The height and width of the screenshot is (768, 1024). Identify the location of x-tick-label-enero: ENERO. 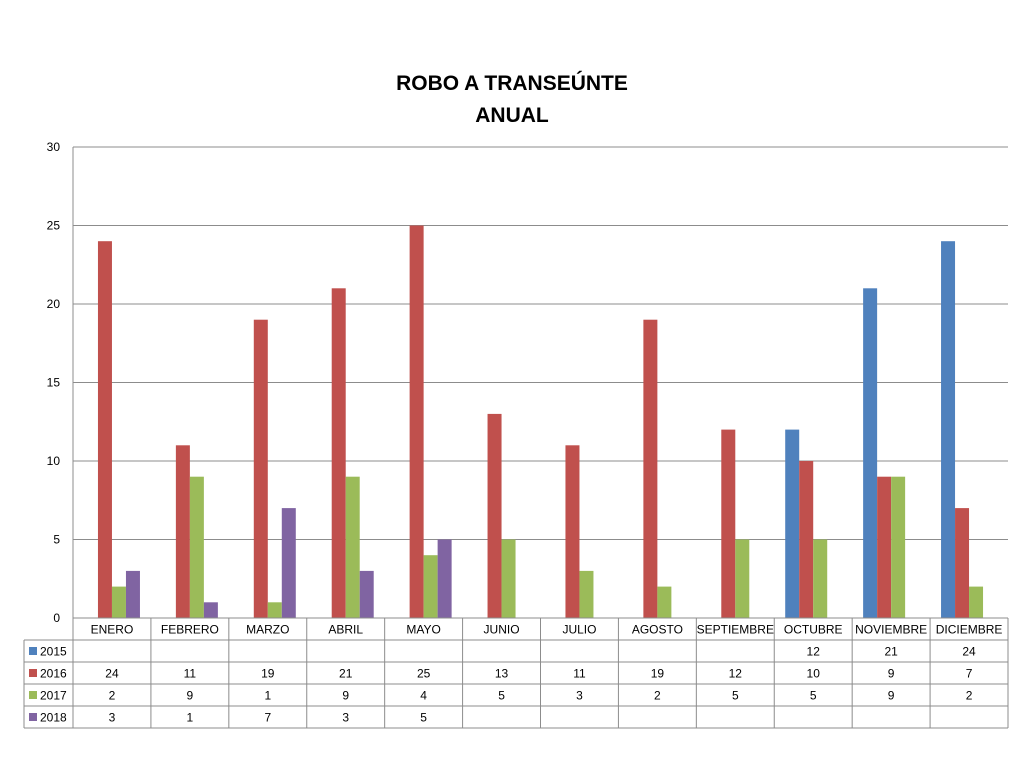
(112, 630).